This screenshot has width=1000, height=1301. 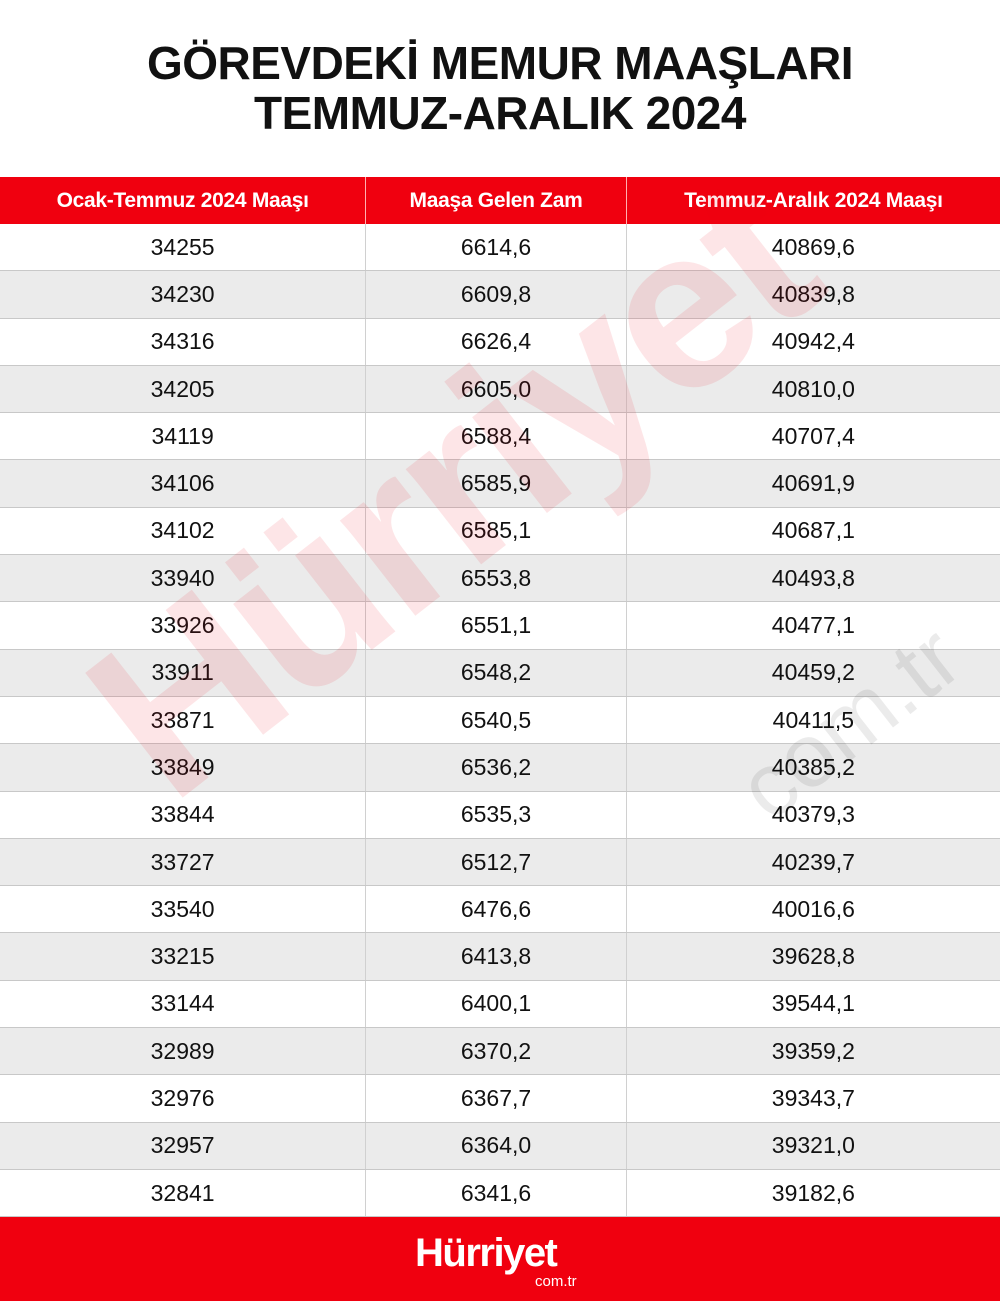 I want to click on cell-raise: 6605,0, so click(x=496, y=389).